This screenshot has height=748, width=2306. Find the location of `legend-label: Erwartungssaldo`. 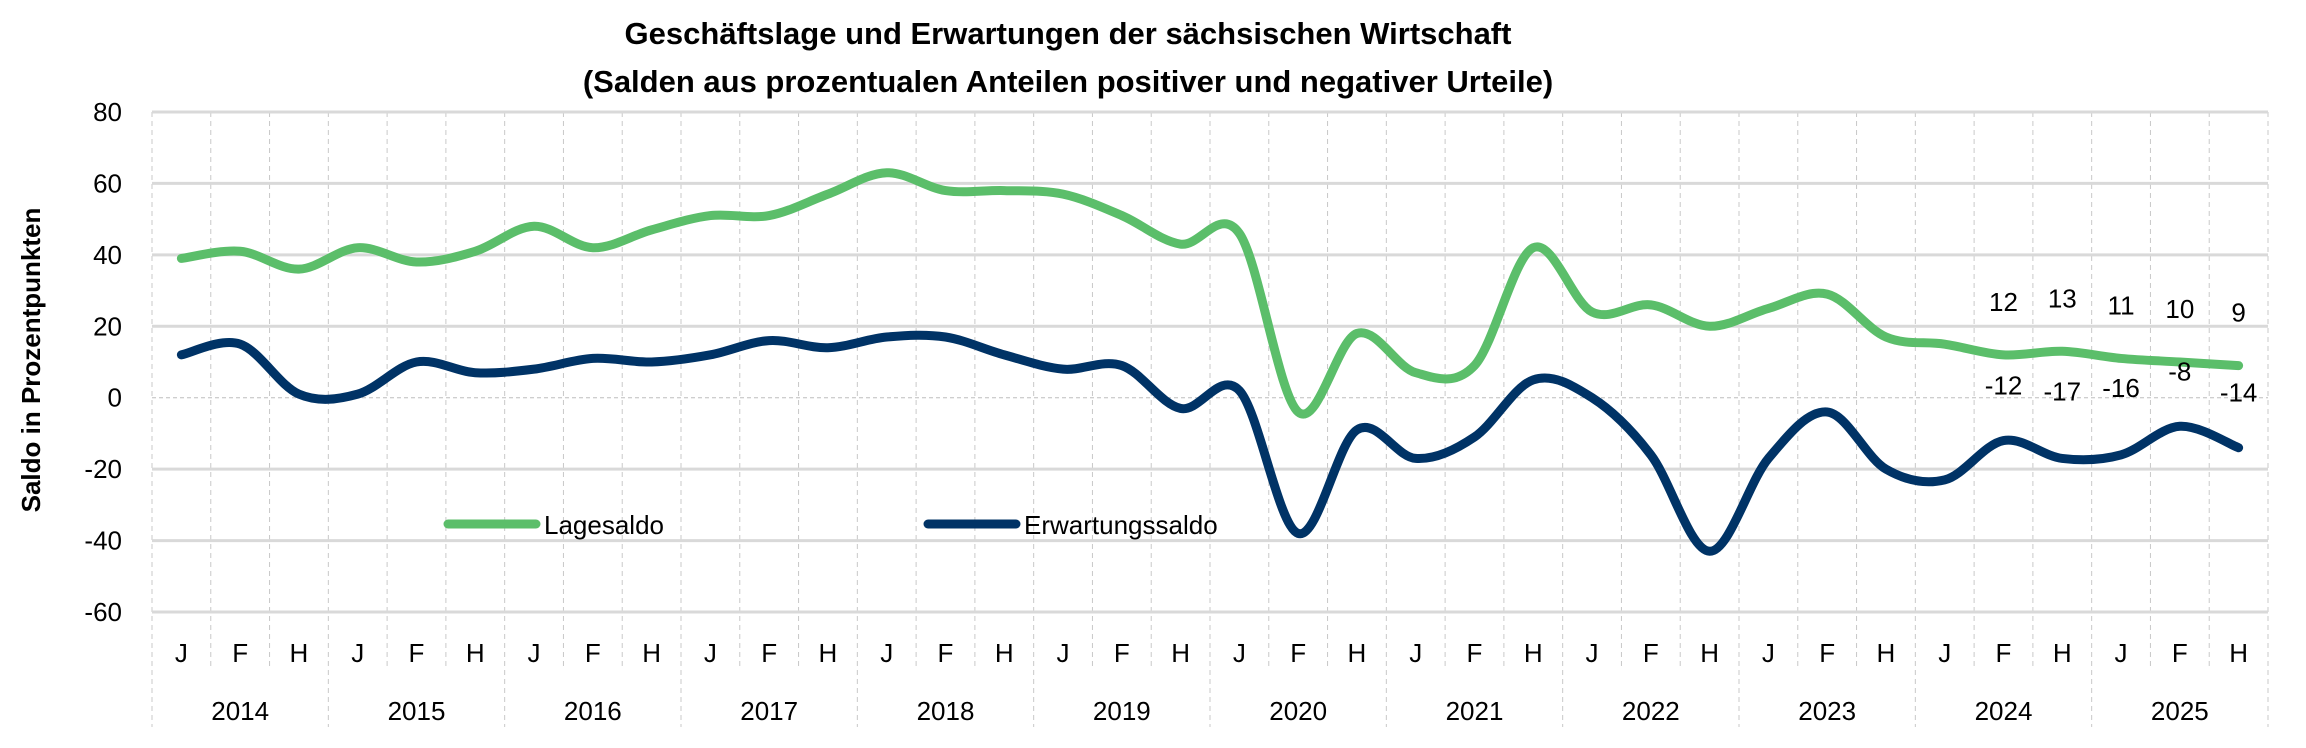

legend-label: Erwartungssaldo is located at coordinates (1121, 525).